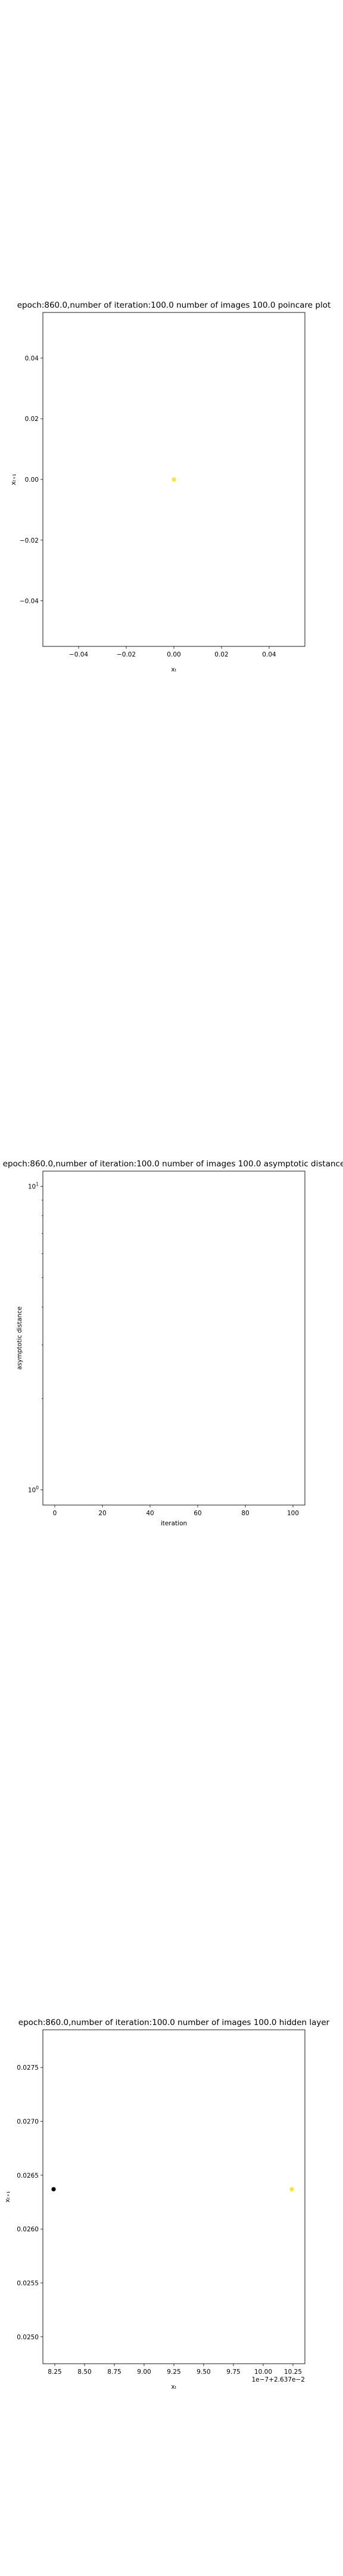 Image resolution: width=343 pixels, height=2576 pixels. What do you see at coordinates (173, 2387) in the screenshot?
I see `hidden-layer-xlabel: xₜ` at bounding box center [173, 2387].